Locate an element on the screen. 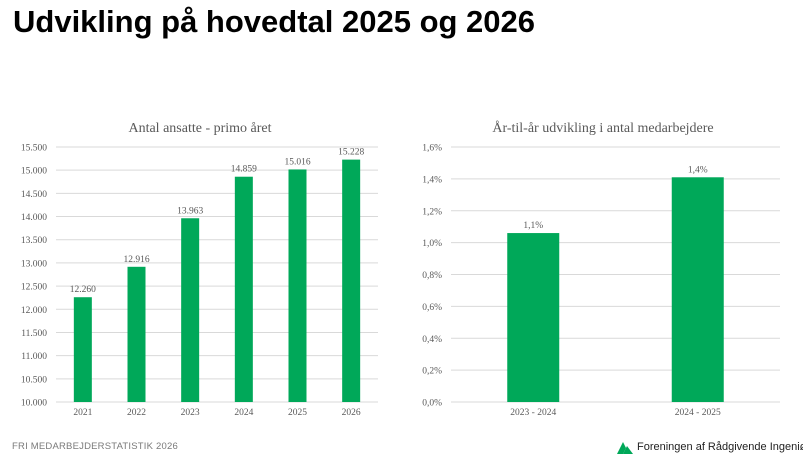 This screenshot has width=803, height=461. y-tick-label: 11.000 is located at coordinates (34, 357).